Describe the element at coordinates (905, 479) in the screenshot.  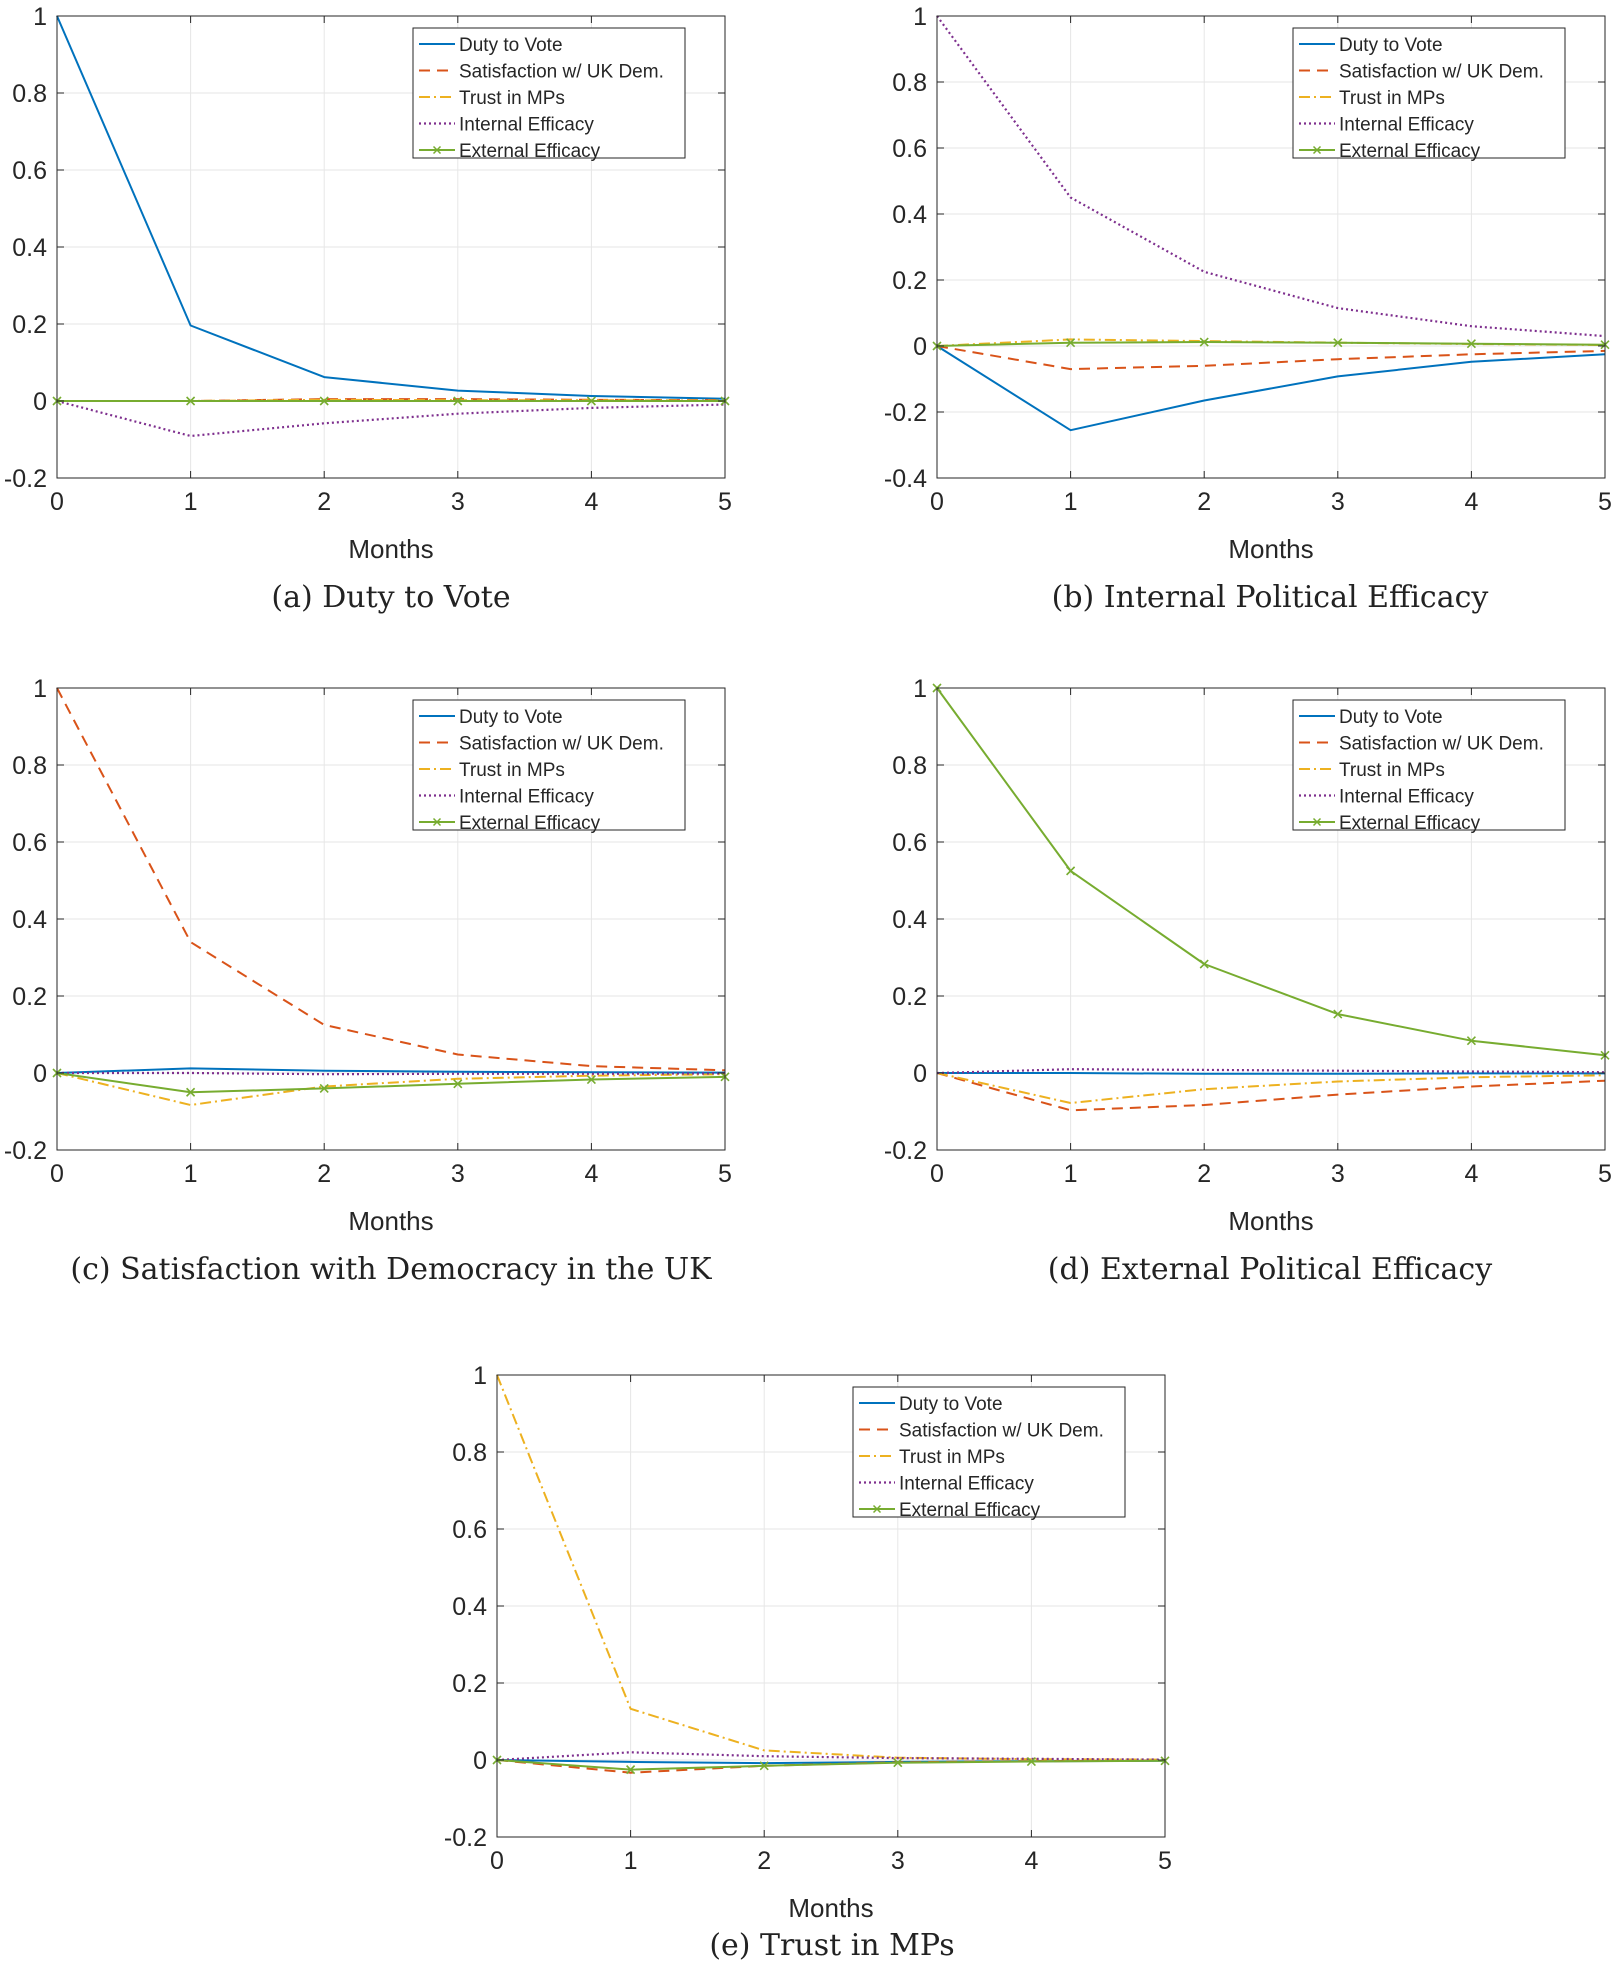
I see `y-tick-label: -0.4` at that location.